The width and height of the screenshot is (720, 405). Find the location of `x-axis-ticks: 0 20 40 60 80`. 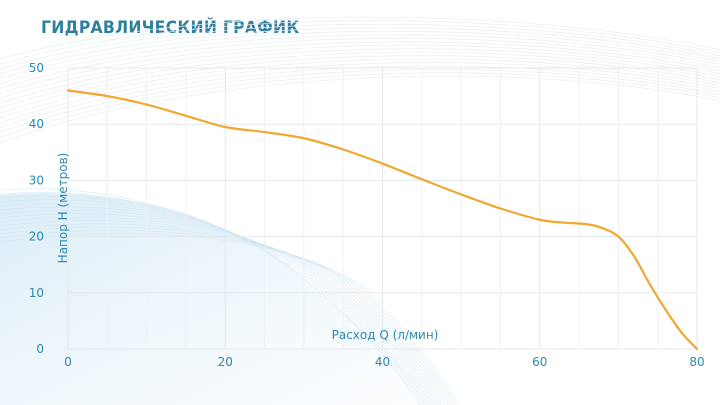

x-axis-ticks: 0 20 40 60 80 is located at coordinates (384, 362).